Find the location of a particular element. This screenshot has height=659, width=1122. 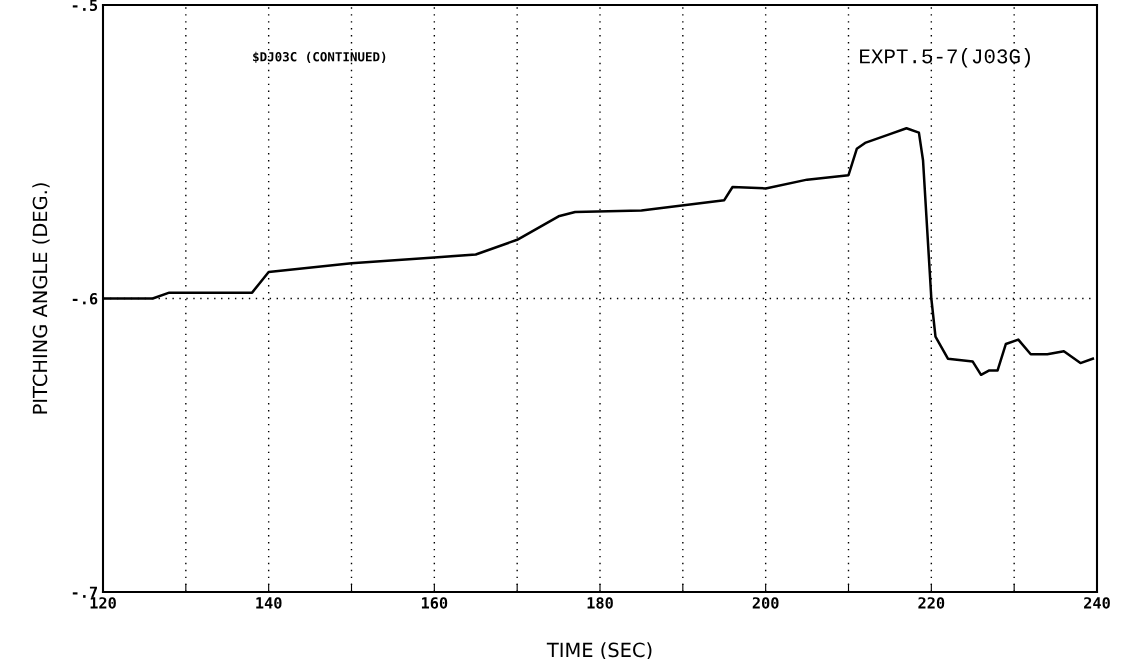

x-axis-title: TIME (SEC) is located at coordinates (599, 650).